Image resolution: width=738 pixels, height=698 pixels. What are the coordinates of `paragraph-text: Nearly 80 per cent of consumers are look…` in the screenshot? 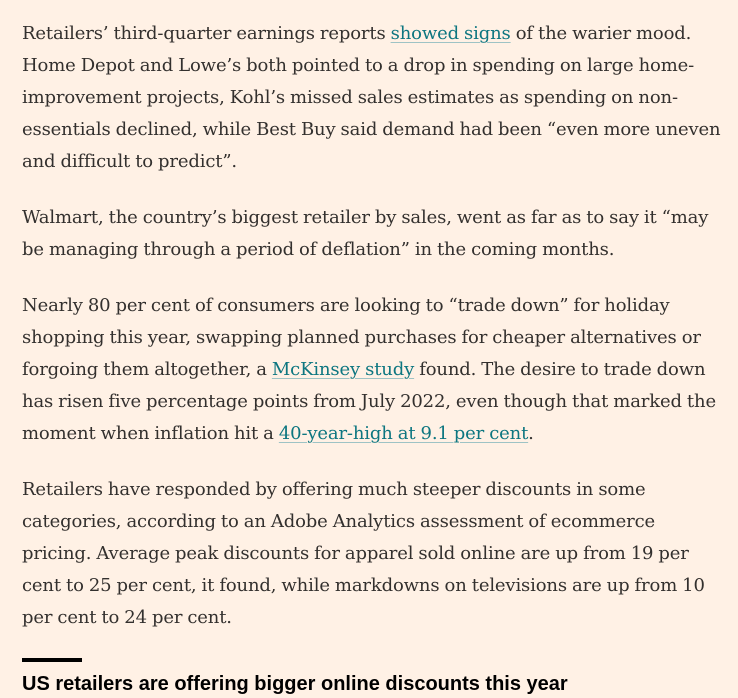 It's located at (361, 337).